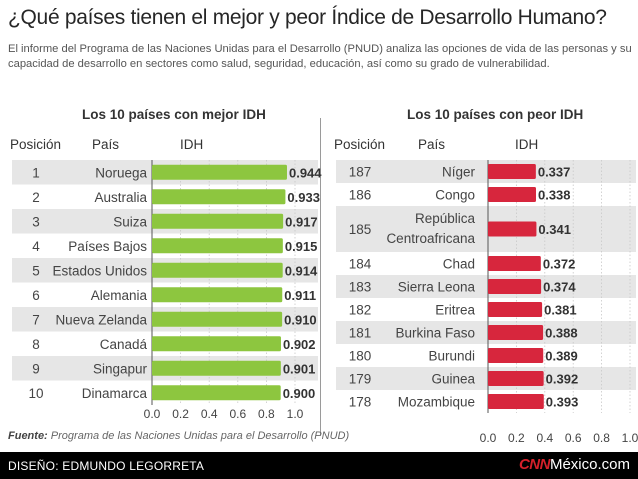 This screenshot has width=638, height=479. Describe the element at coordinates (601, 438) in the screenshot. I see `worst-tick-label: 0.8` at that location.